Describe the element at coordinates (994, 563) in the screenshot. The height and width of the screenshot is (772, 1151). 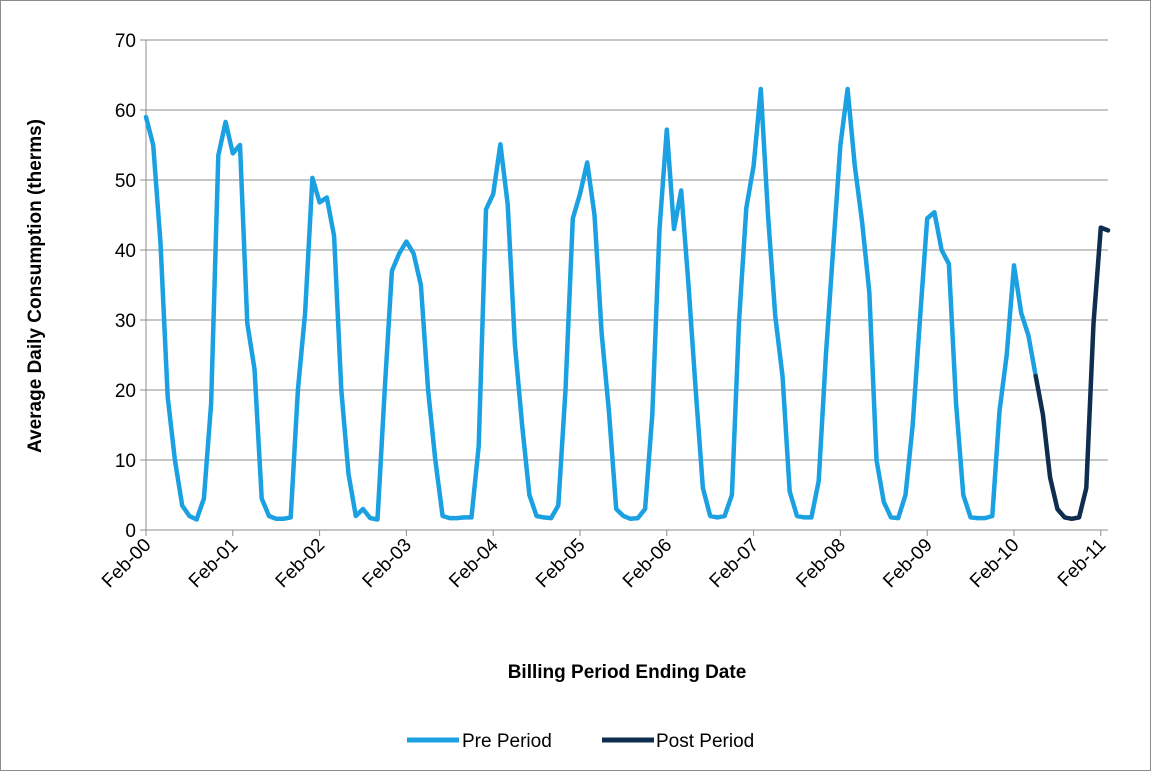
I see `x-tick-label: Feb-10` at that location.